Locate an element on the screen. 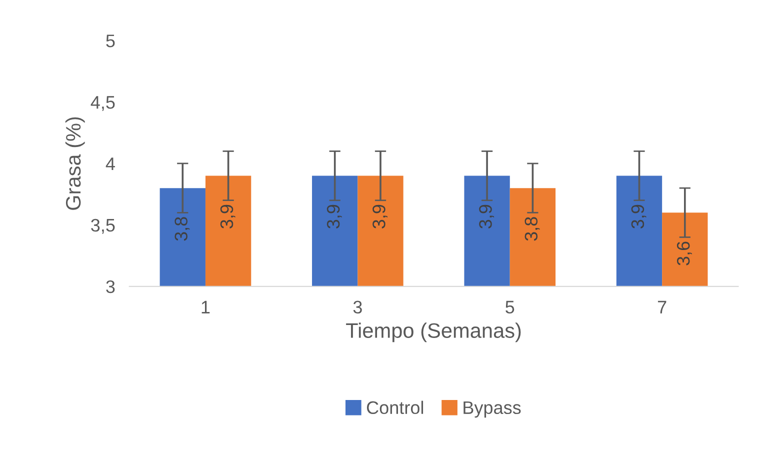 This screenshot has height=451, width=761. x-tick-label: 3 is located at coordinates (357, 307).